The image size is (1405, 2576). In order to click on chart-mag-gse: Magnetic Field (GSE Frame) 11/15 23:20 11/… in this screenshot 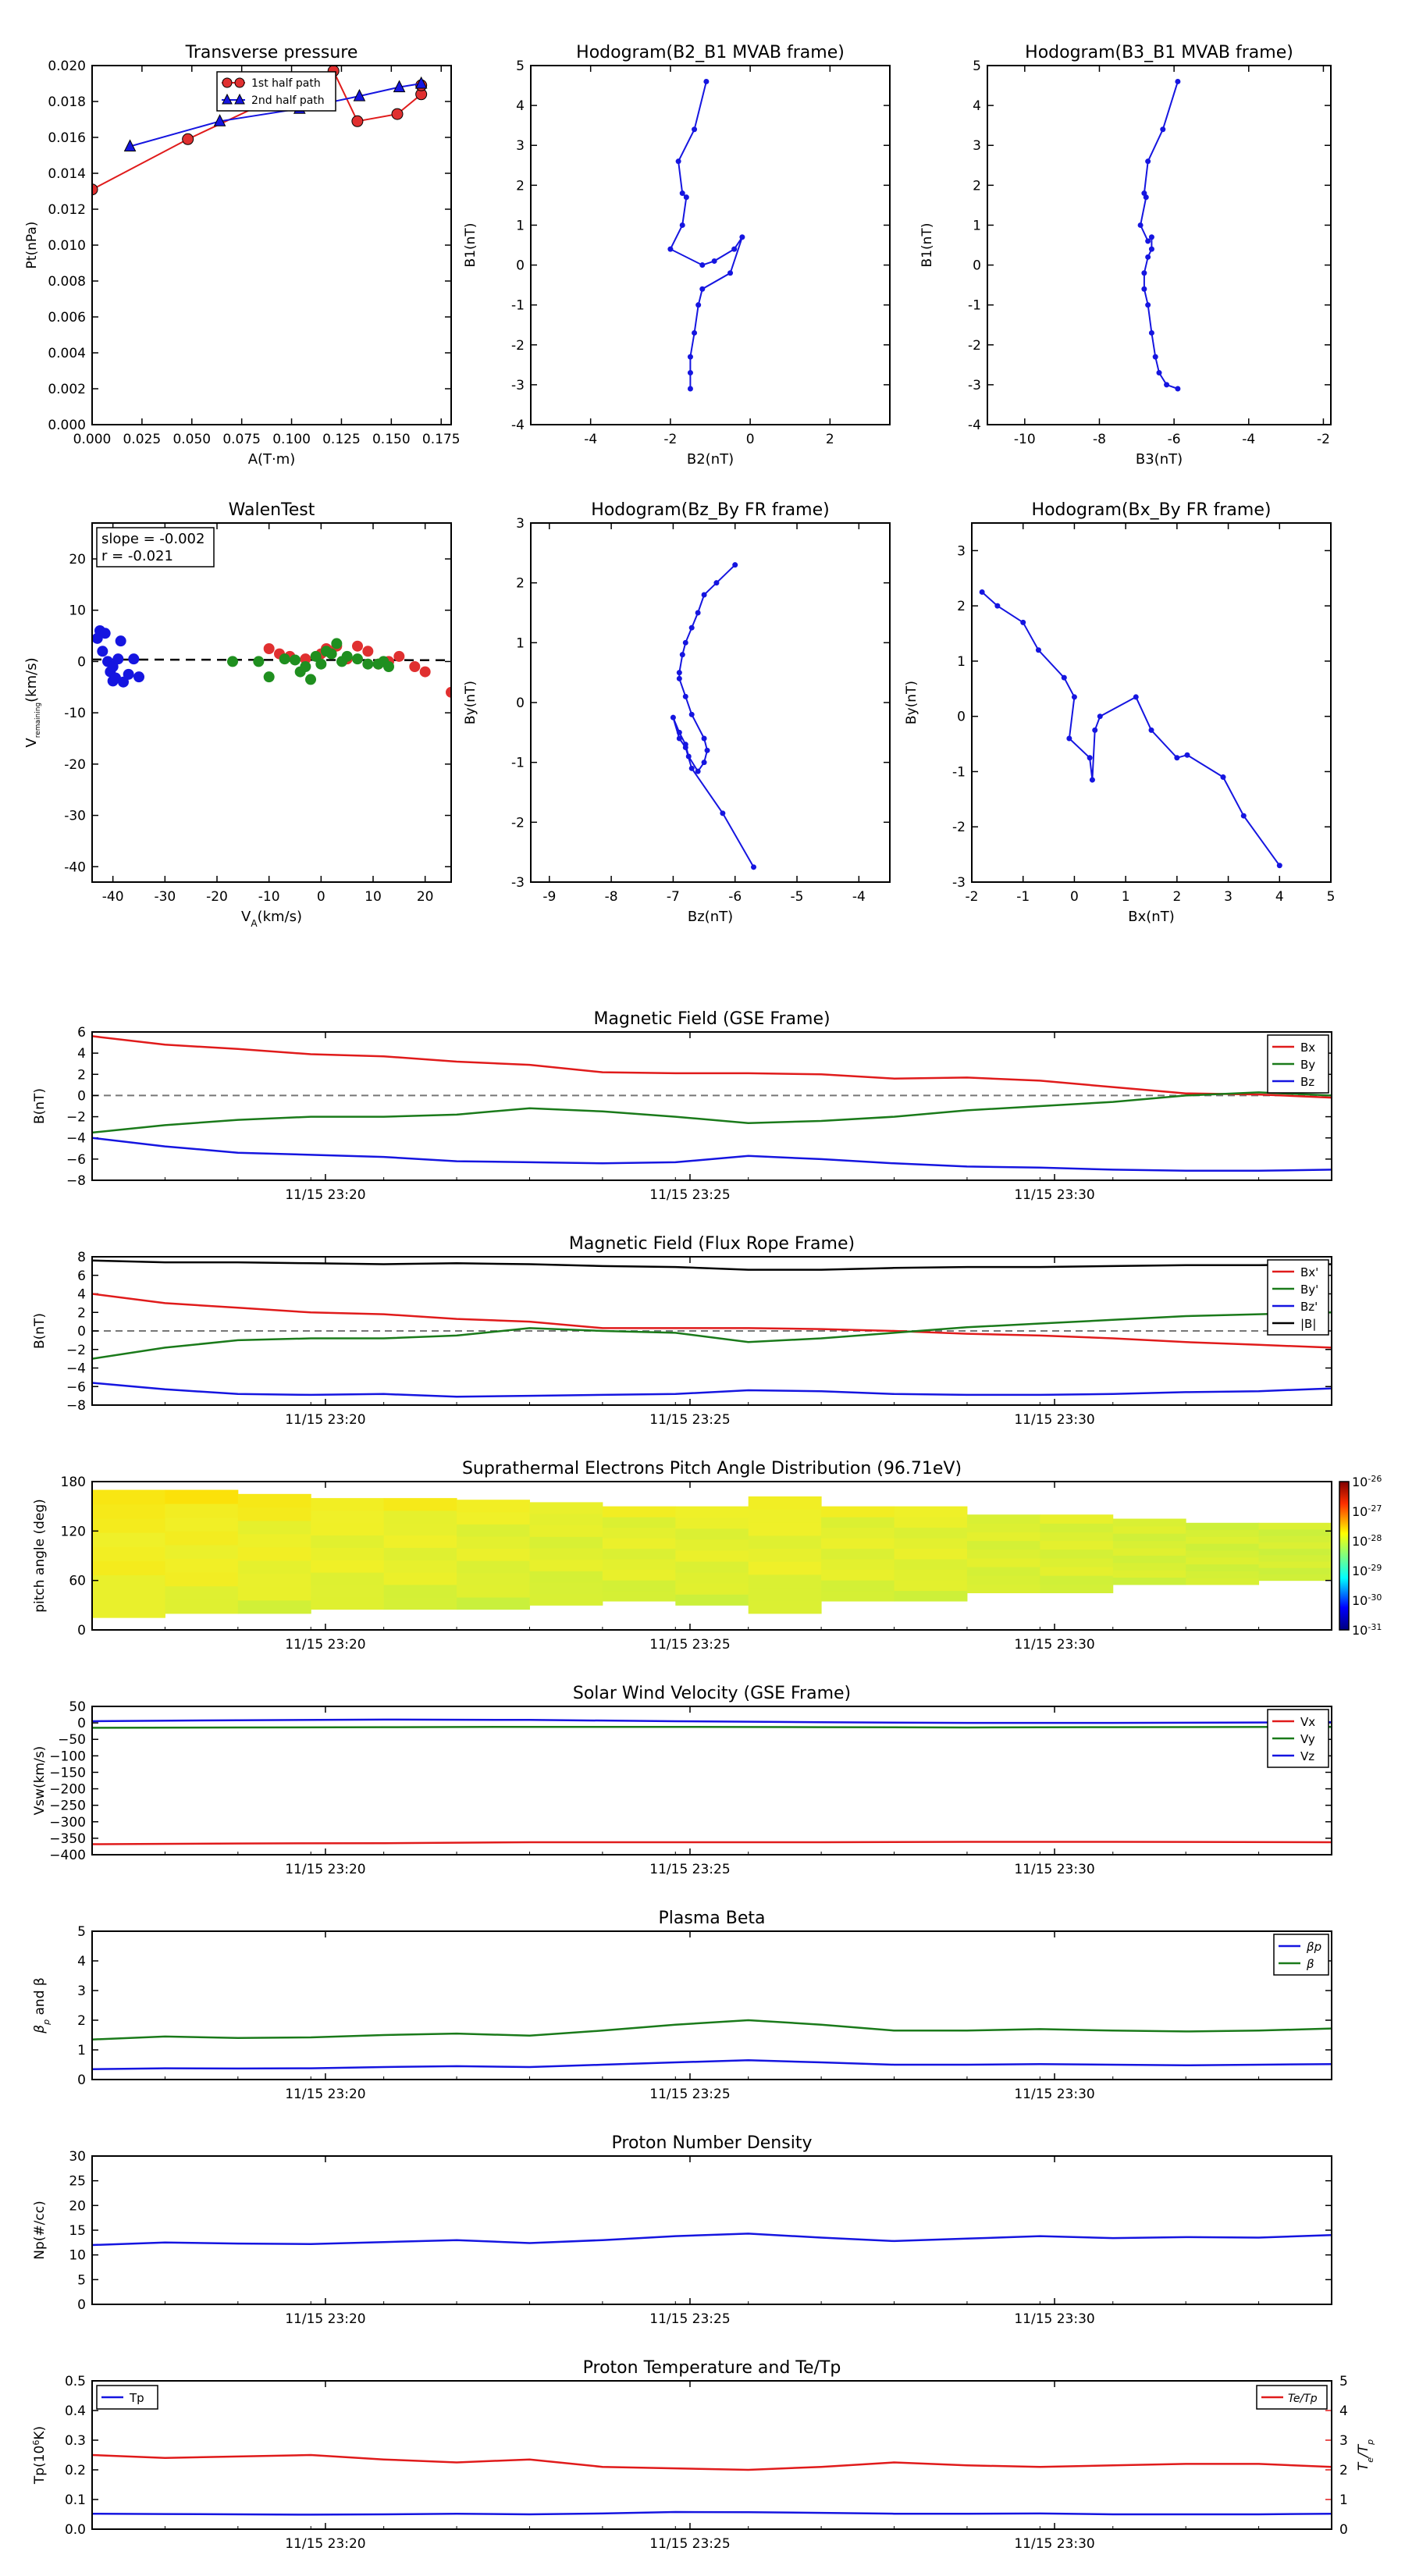, I will do `click(682, 1106)`.